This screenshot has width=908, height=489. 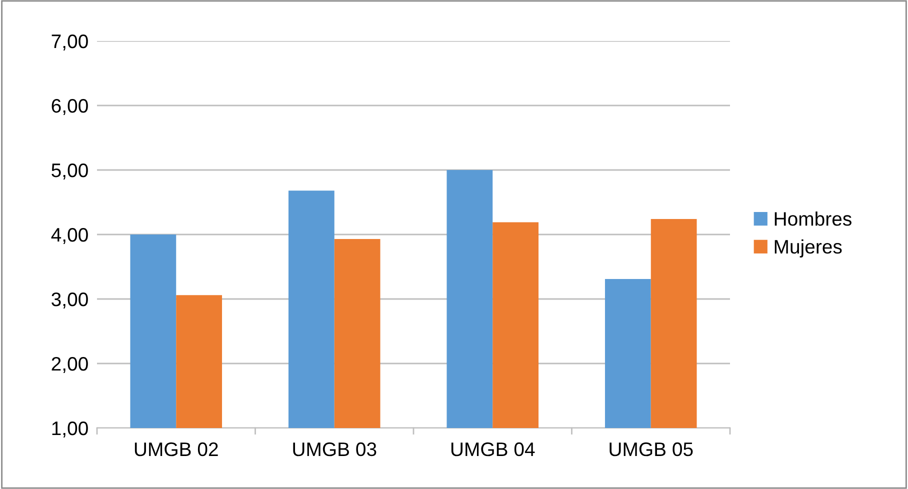 I want to click on y-tick-label: 7,00, so click(x=70, y=42).